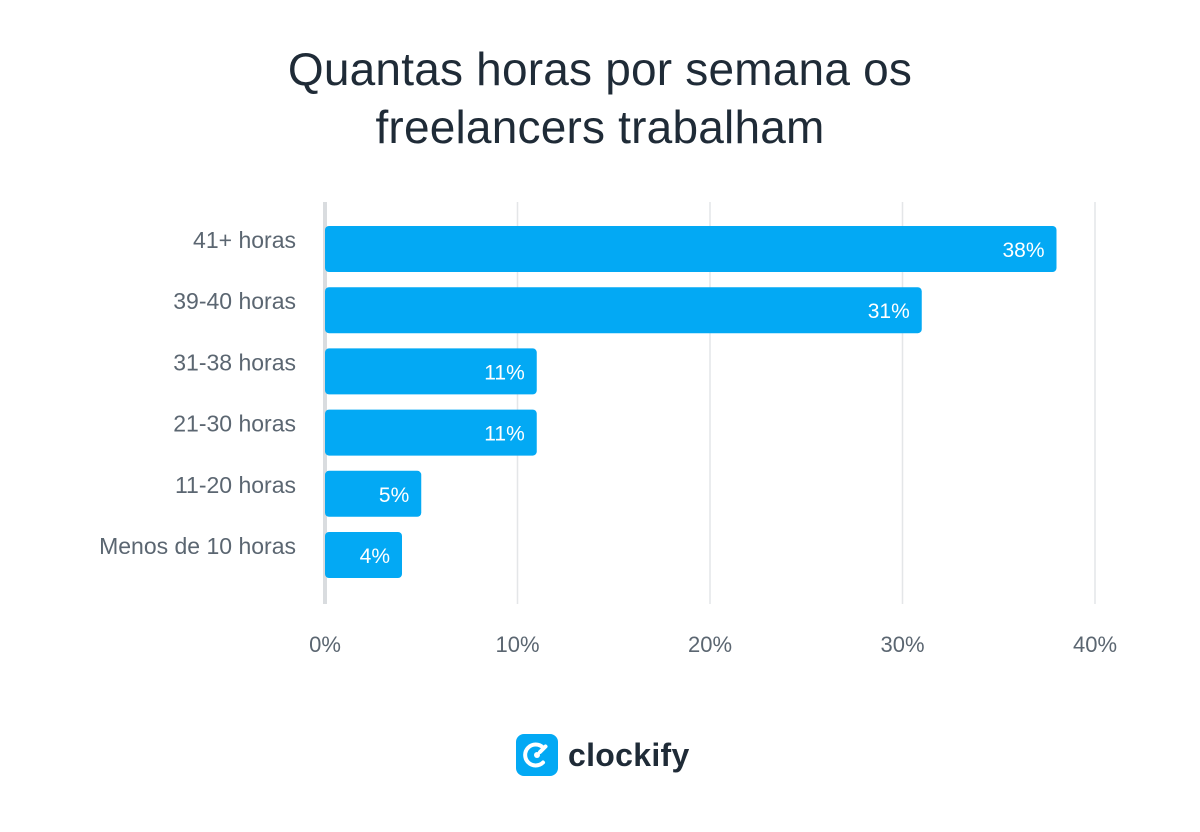 The image size is (1200, 832). Describe the element at coordinates (235, 485) in the screenshot. I see `category-label: 11-20 horas` at that location.